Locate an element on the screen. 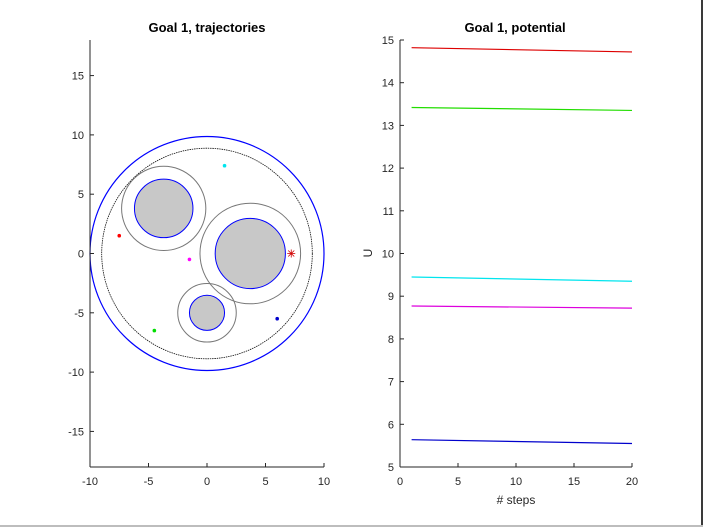  y-tick-label-3: 0 is located at coordinates (81, 255).